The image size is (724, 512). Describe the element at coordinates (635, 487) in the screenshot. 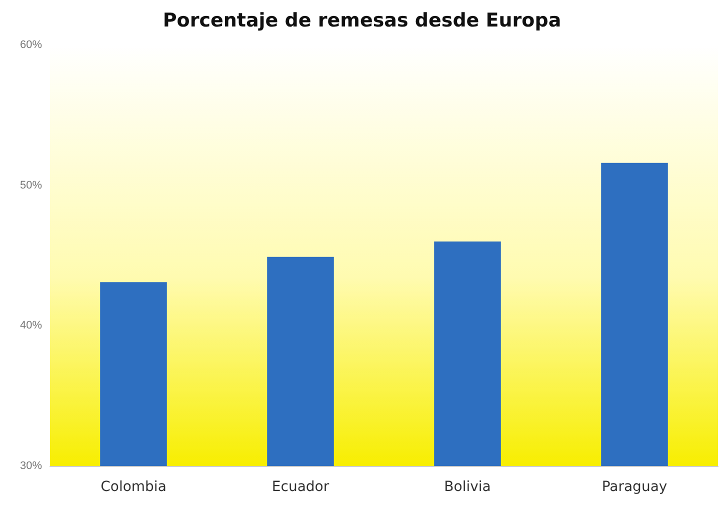

I see `x-tick-label: Paraguay` at that location.